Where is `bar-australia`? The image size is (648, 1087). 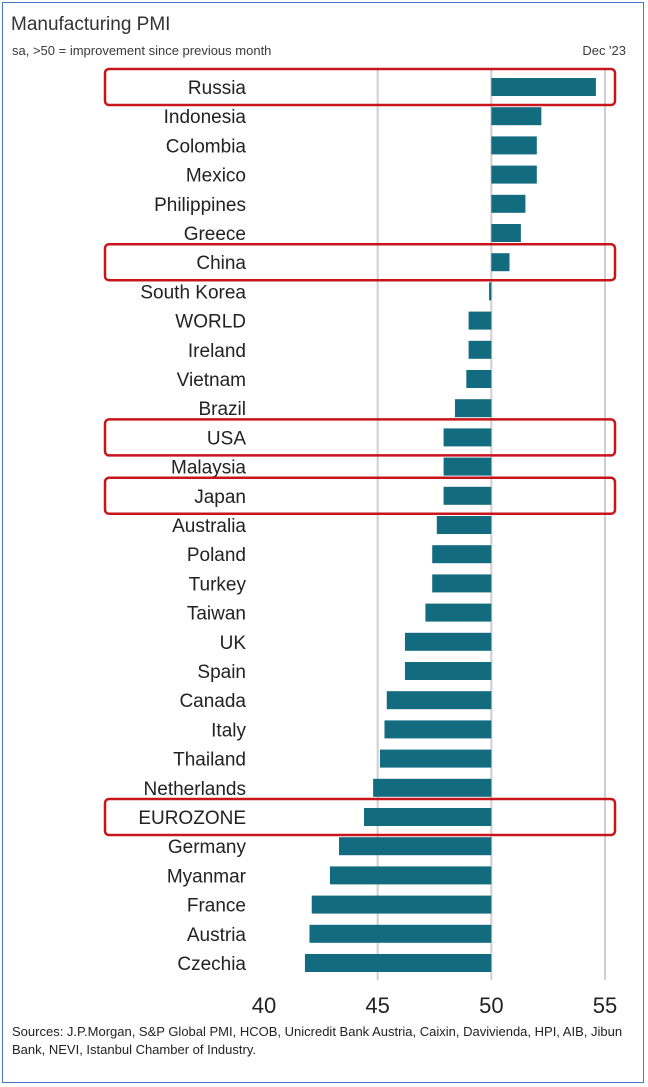
bar-australia is located at coordinates (464, 525).